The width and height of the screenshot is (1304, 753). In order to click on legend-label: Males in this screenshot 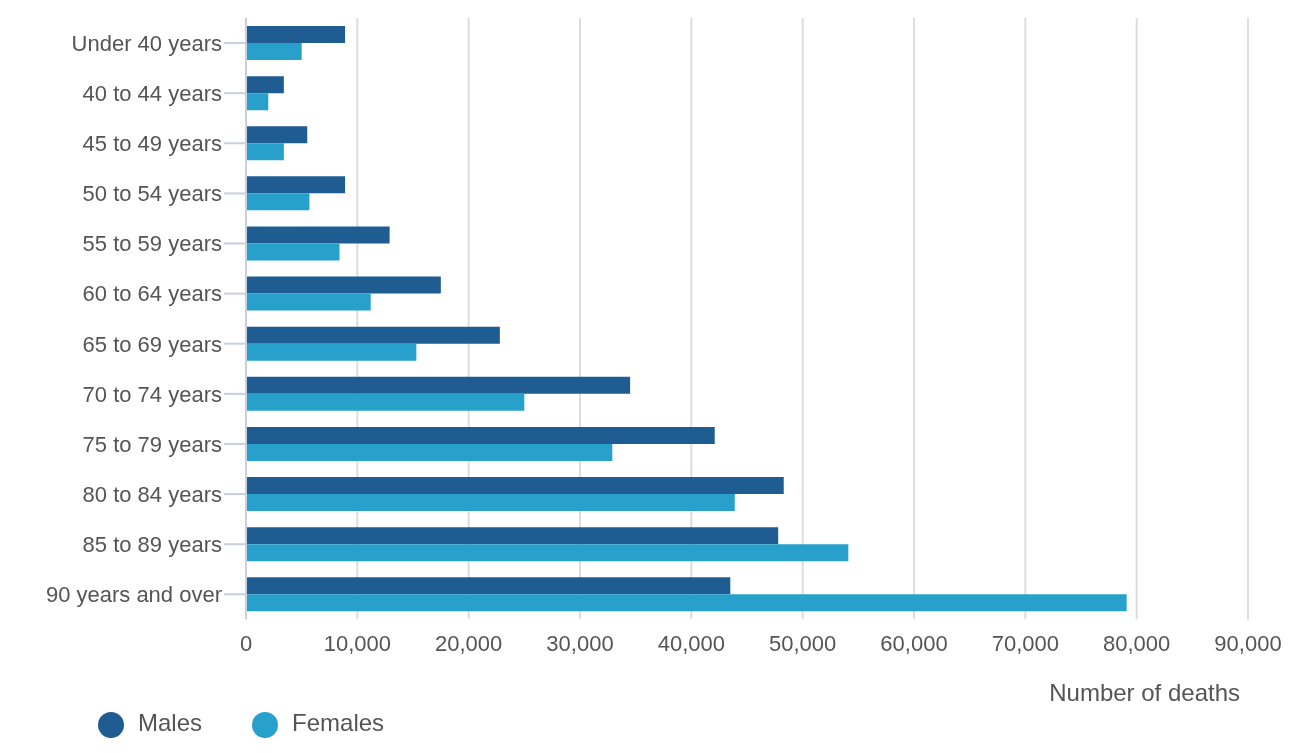, I will do `click(170, 723)`.